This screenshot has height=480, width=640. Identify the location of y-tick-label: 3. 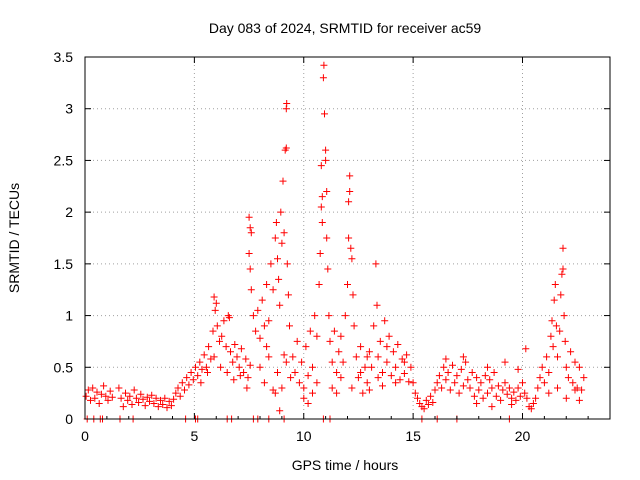
(69, 109).